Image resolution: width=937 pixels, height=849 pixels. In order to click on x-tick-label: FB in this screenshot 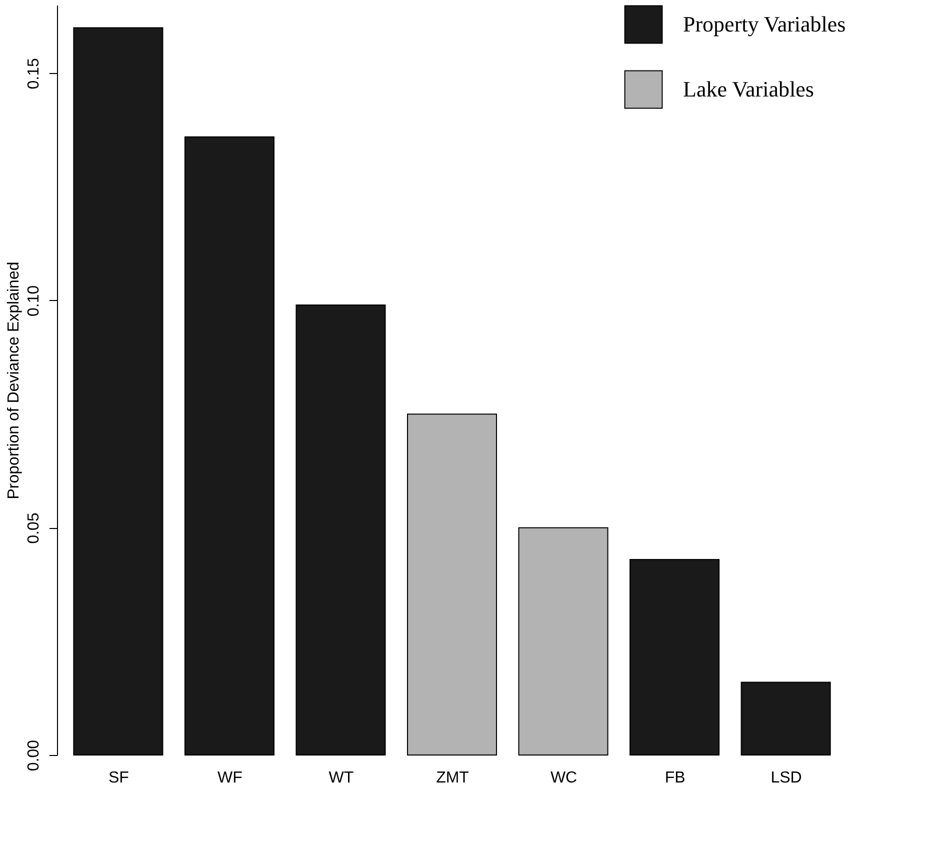, I will do `click(675, 778)`.